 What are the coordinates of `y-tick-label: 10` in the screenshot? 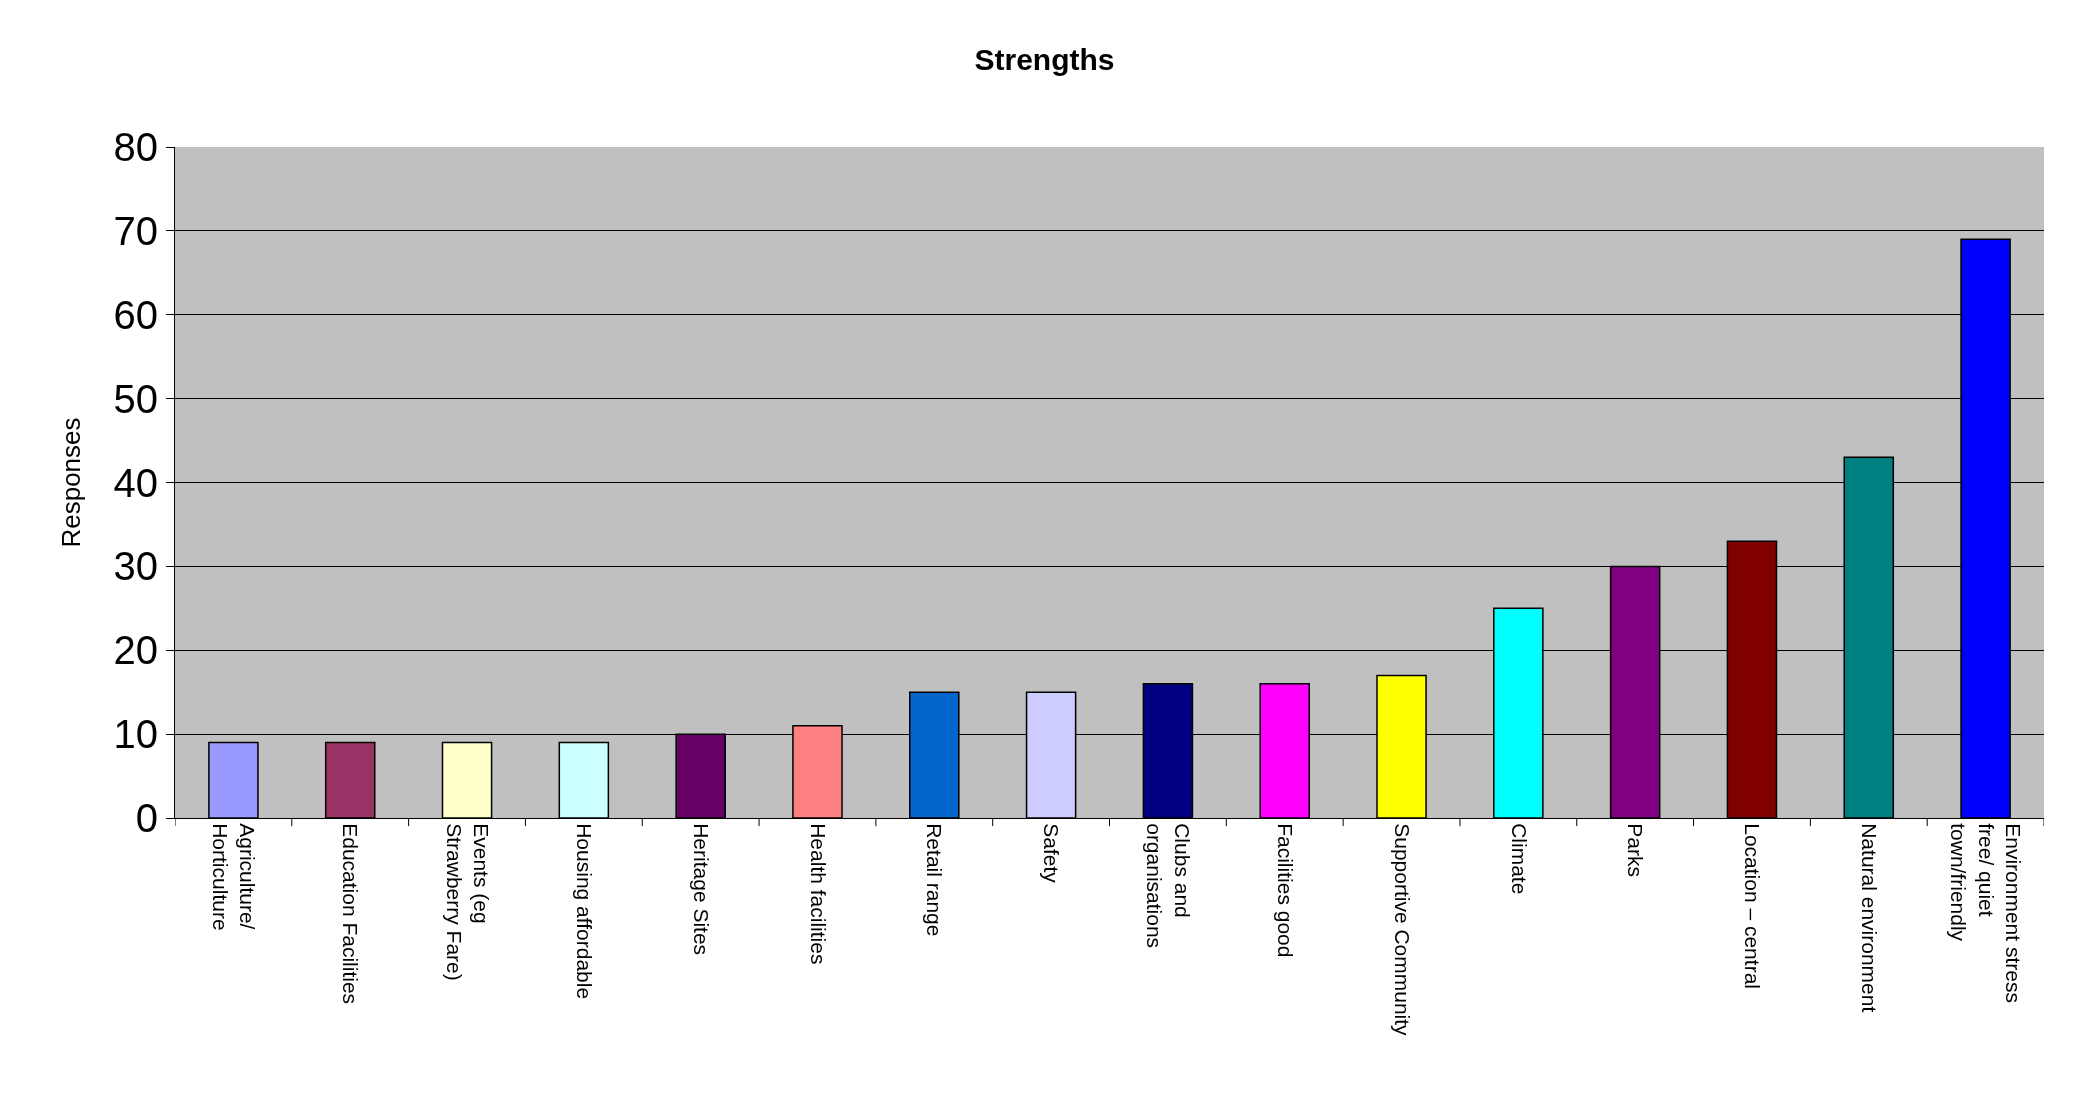 It's located at (135, 734).